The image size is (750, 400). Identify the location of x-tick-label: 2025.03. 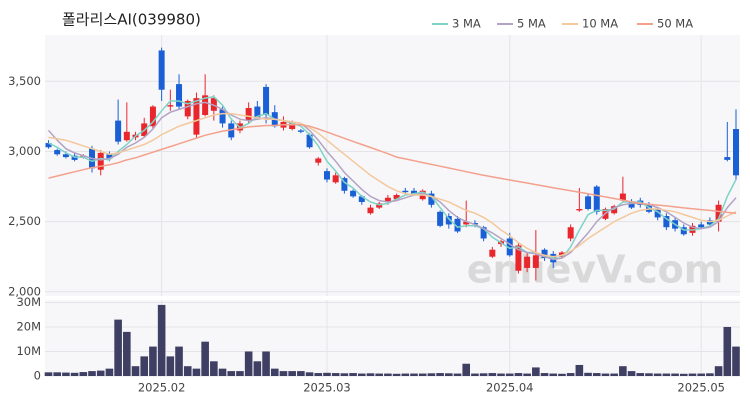
(327, 388).